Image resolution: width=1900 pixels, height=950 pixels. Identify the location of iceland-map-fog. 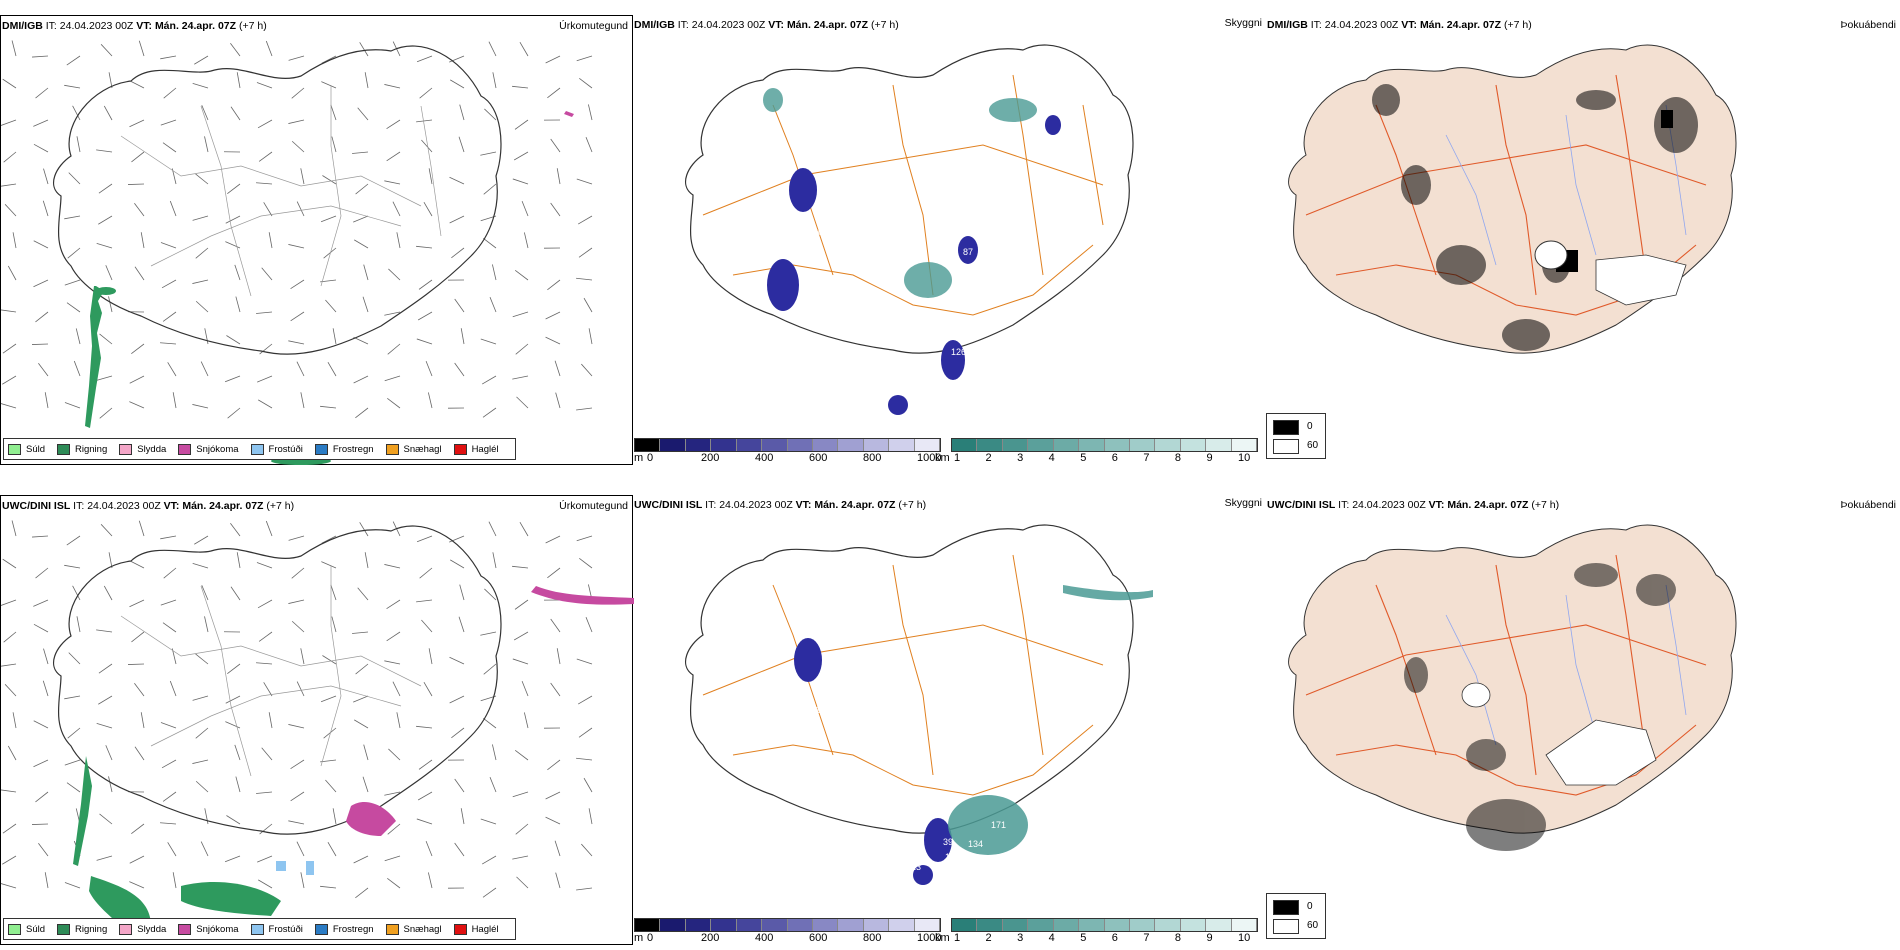
(1512, 199).